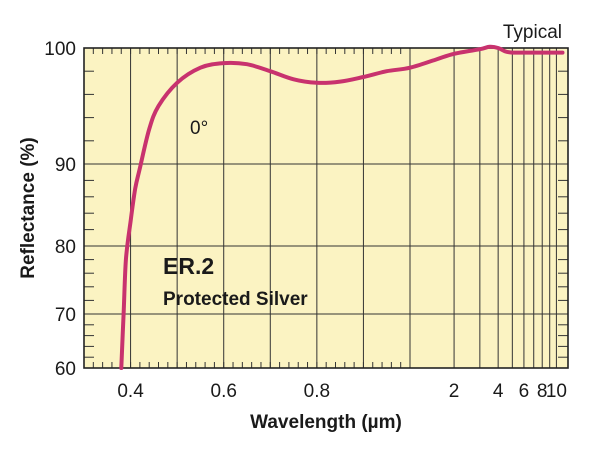  What do you see at coordinates (556, 391) in the screenshot?
I see `x-tick-label: 10` at bounding box center [556, 391].